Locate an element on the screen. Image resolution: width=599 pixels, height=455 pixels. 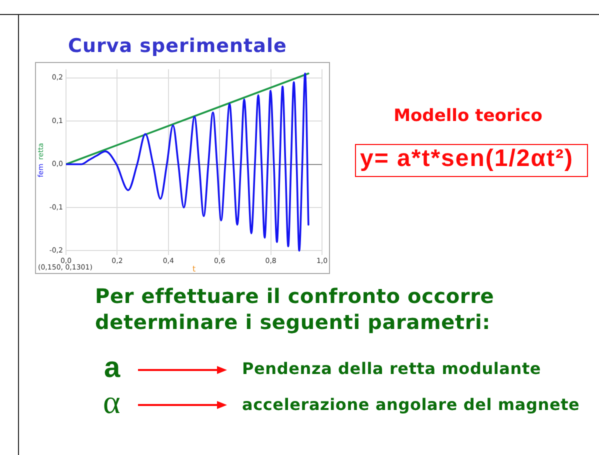
chart-title: Curva sperimentale is located at coordinates (177, 46).